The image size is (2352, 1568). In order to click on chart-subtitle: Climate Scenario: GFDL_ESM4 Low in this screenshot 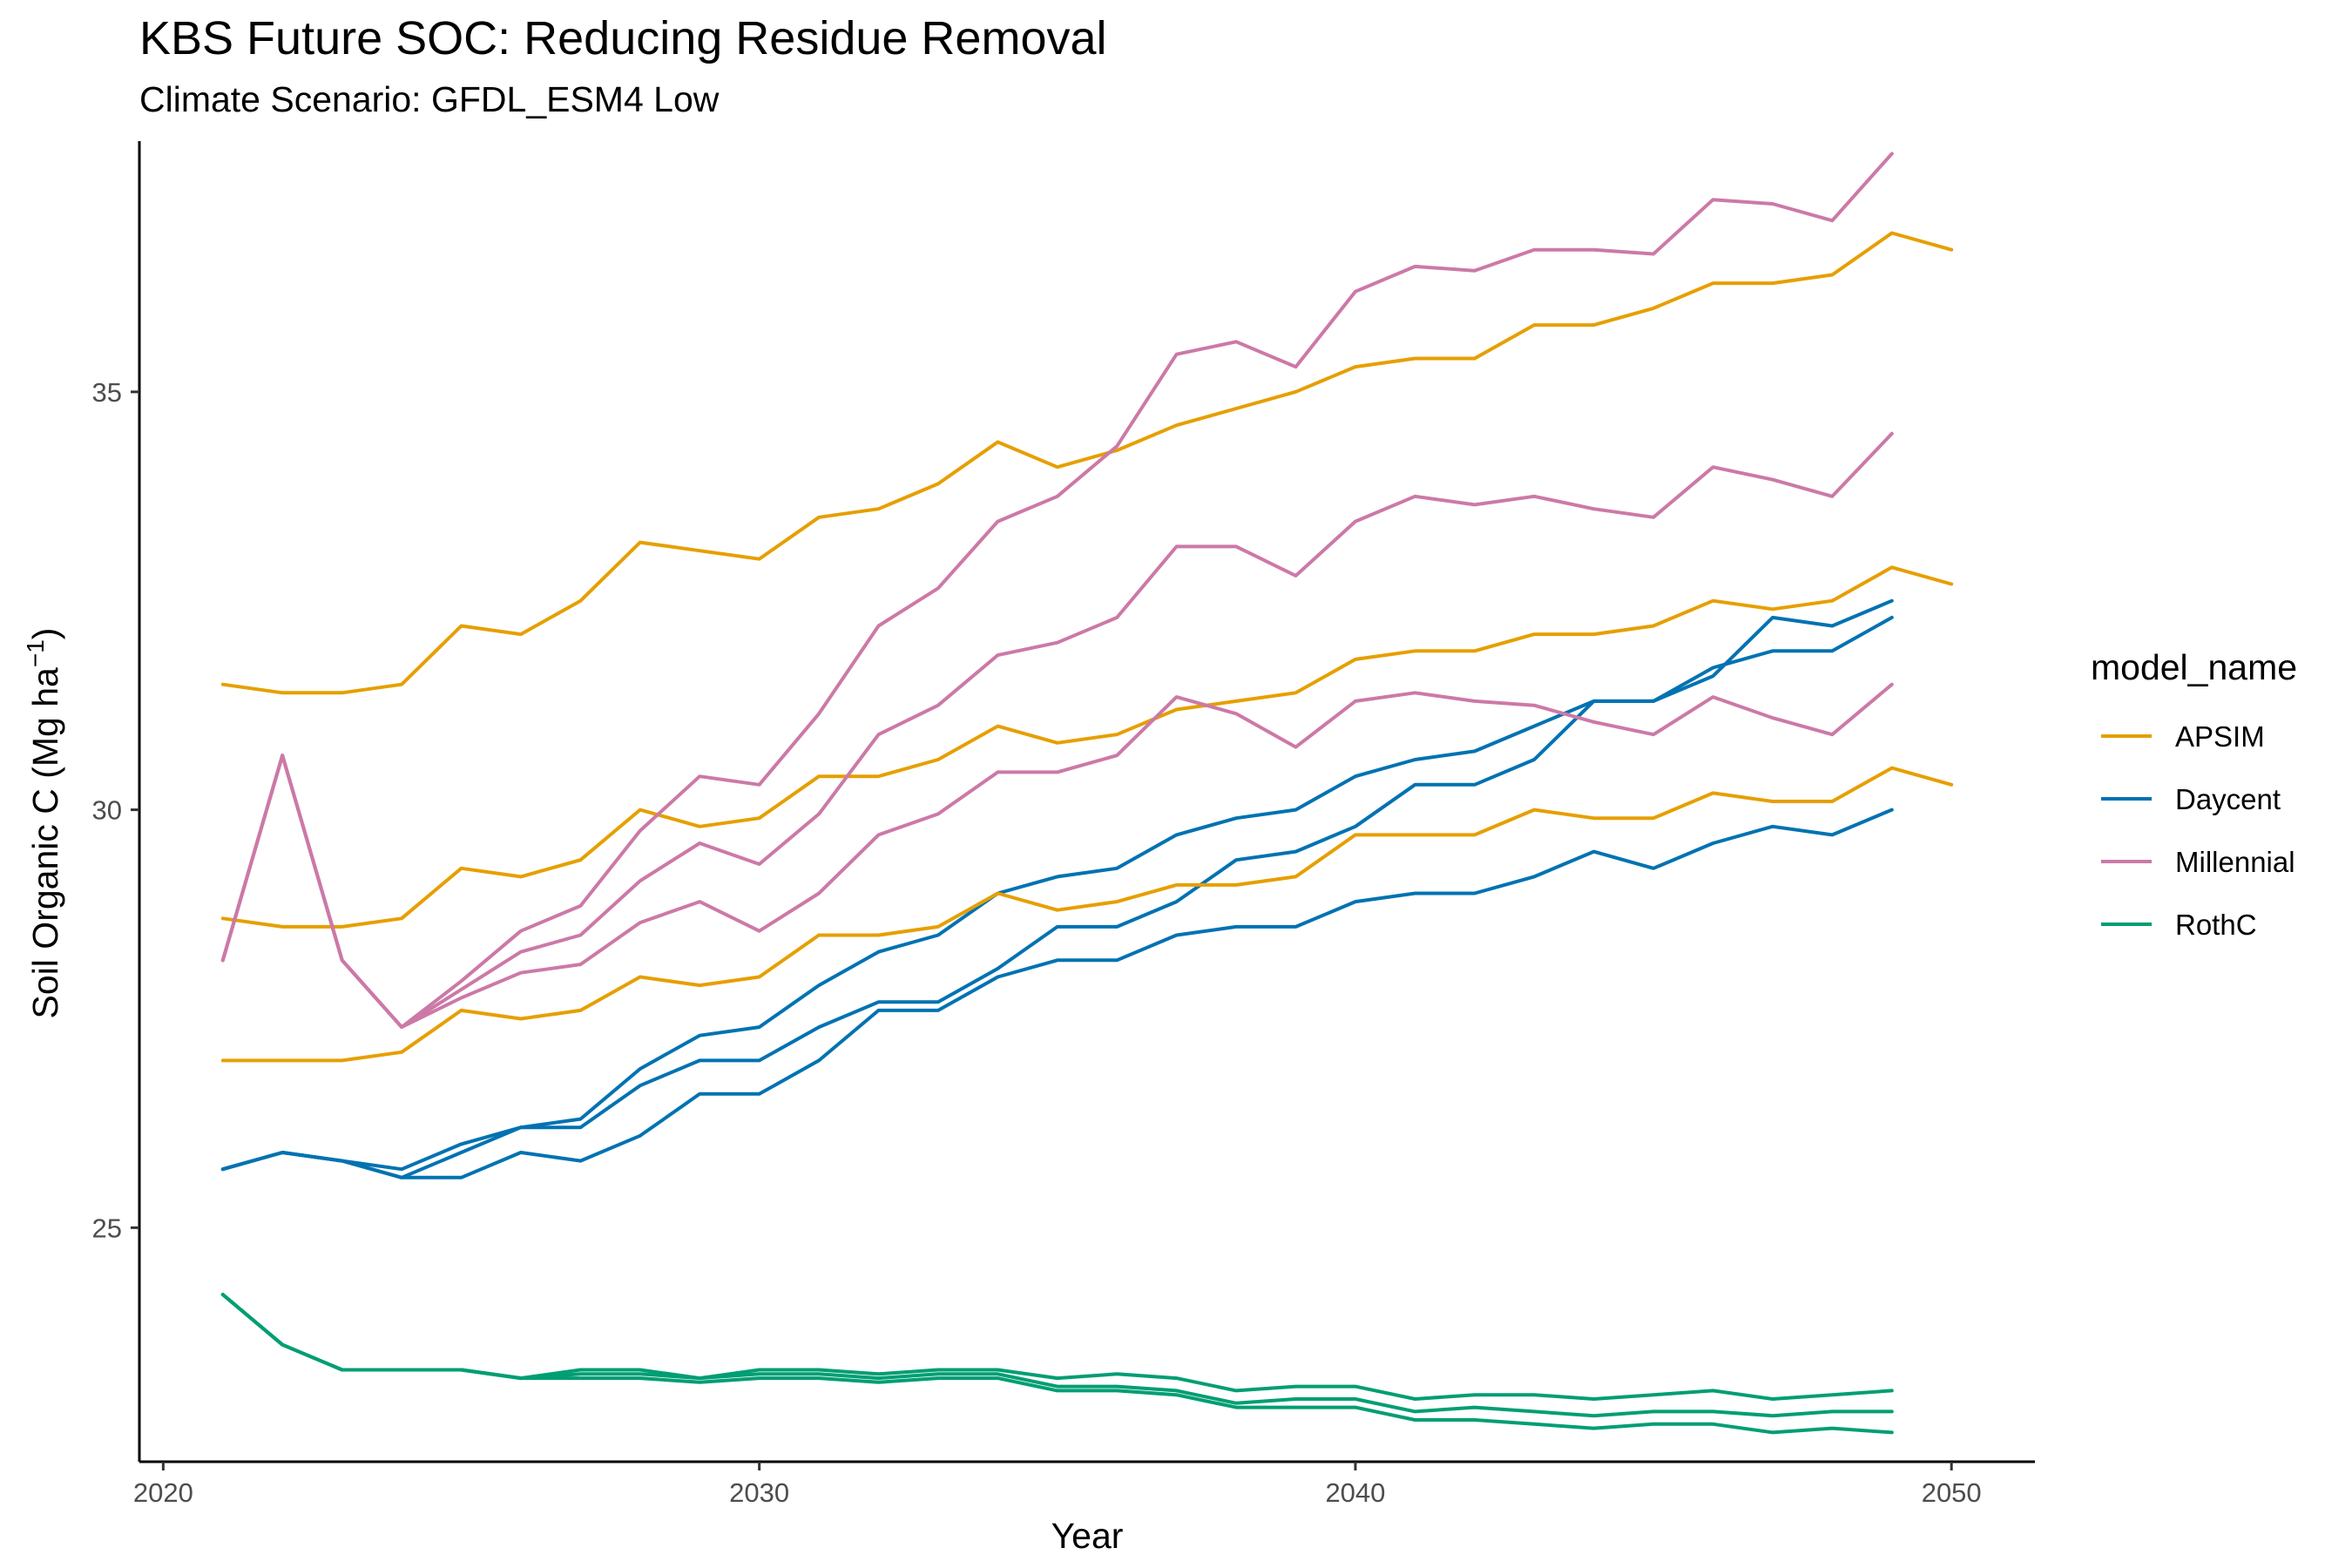, I will do `click(430, 99)`.